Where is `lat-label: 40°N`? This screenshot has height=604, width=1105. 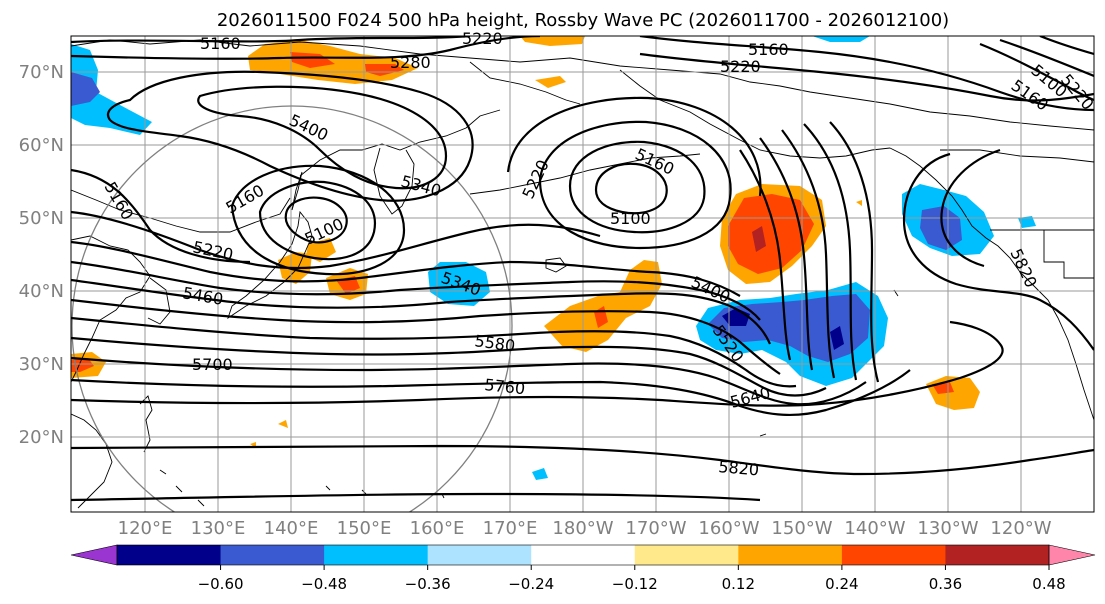 lat-label: 40°N is located at coordinates (41, 291).